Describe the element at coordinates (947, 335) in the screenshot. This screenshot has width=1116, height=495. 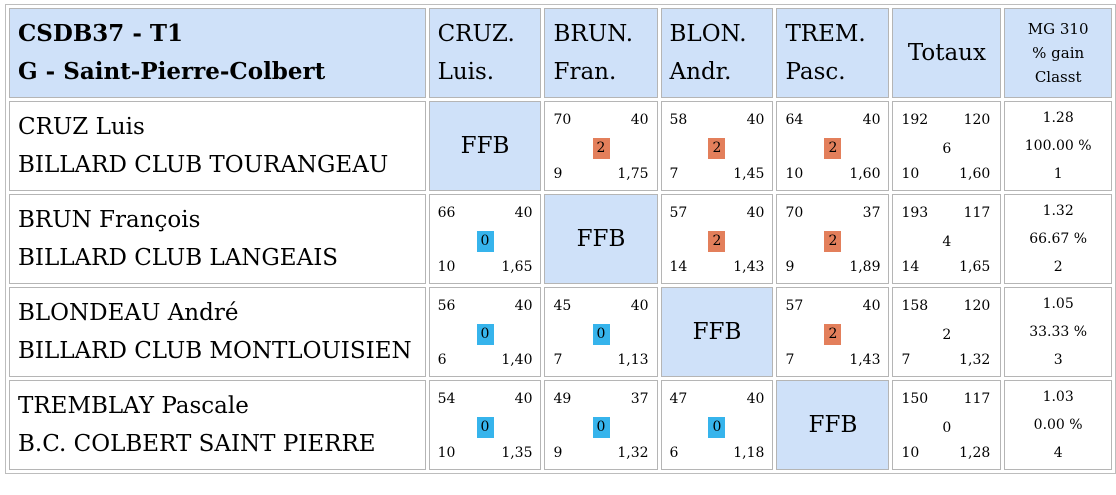
I see `total-match-points: 2` at that location.